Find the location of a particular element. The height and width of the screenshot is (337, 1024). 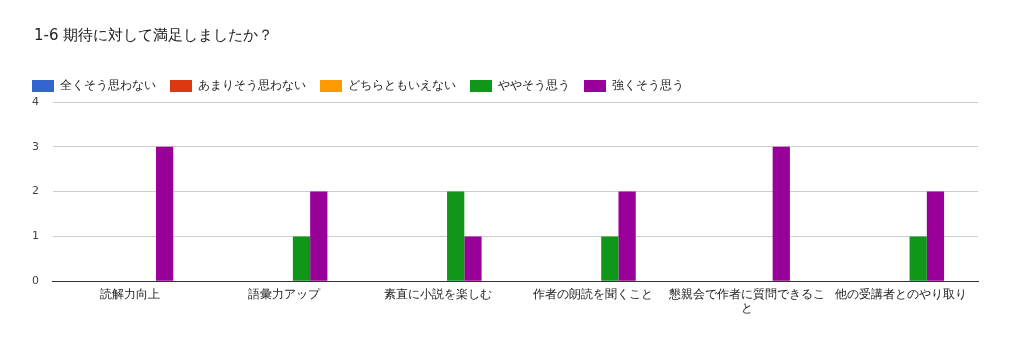

x-tick-label: 他の受講者とのやり取り is located at coordinates (900, 293).